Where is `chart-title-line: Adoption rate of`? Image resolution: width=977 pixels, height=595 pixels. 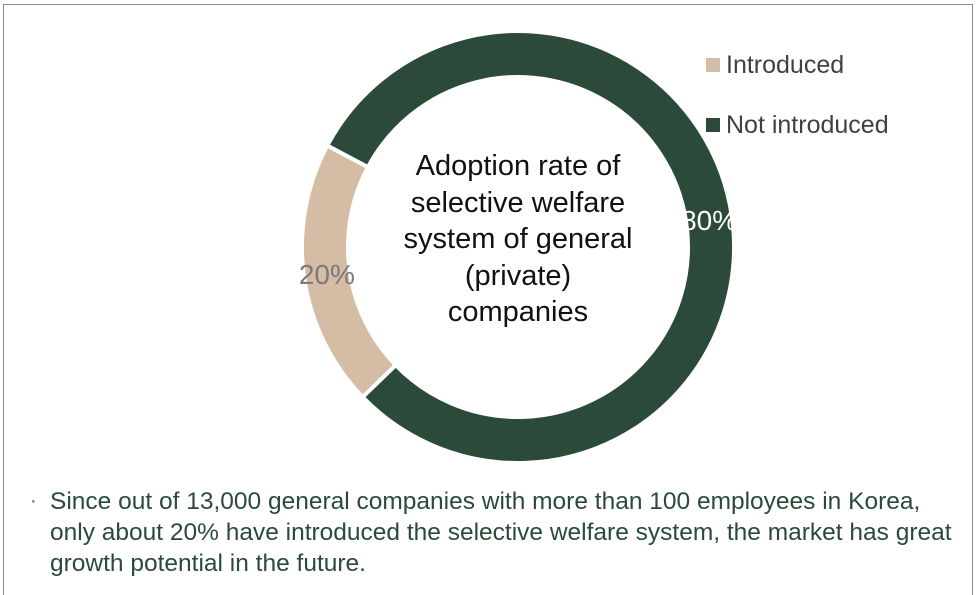 chart-title-line: Adoption rate of is located at coordinates (518, 166).